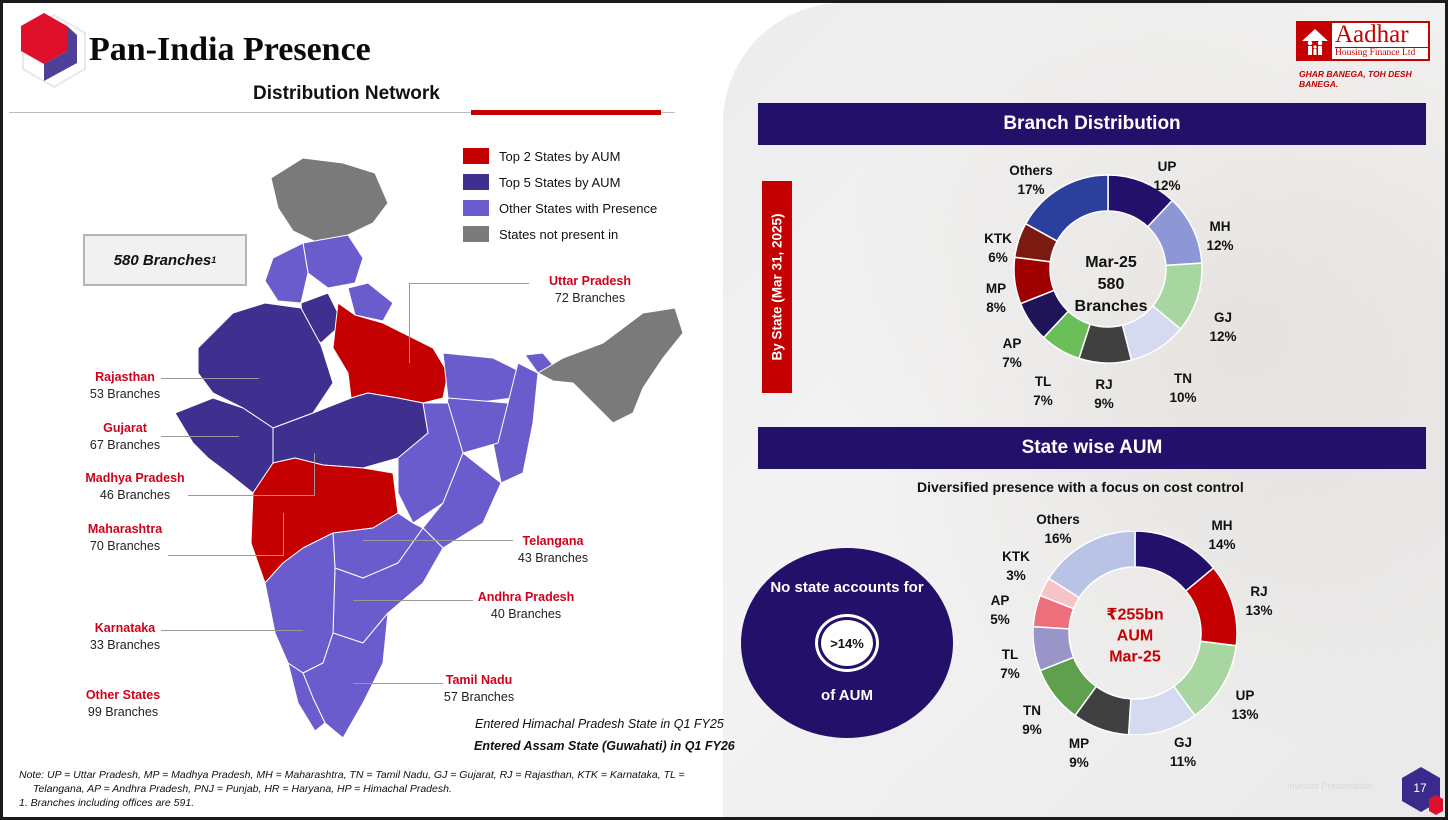 This screenshot has width=1448, height=820. Describe the element at coordinates (1219, 236) in the screenshot. I see `donut-label-mh: MH 12%` at that location.